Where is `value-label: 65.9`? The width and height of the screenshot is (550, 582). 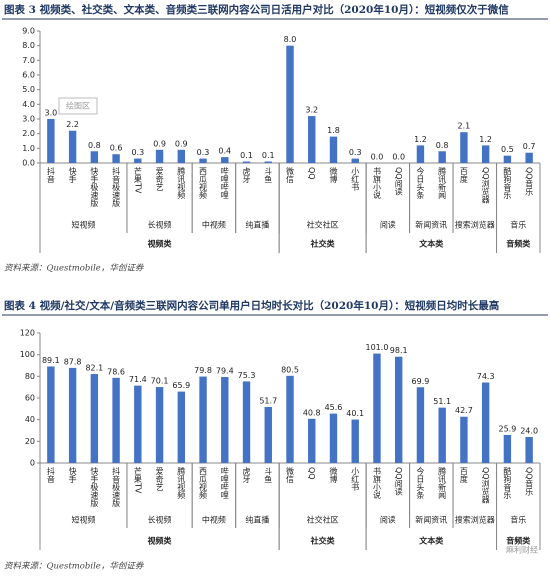
value-label: 65.9 is located at coordinates (181, 385).